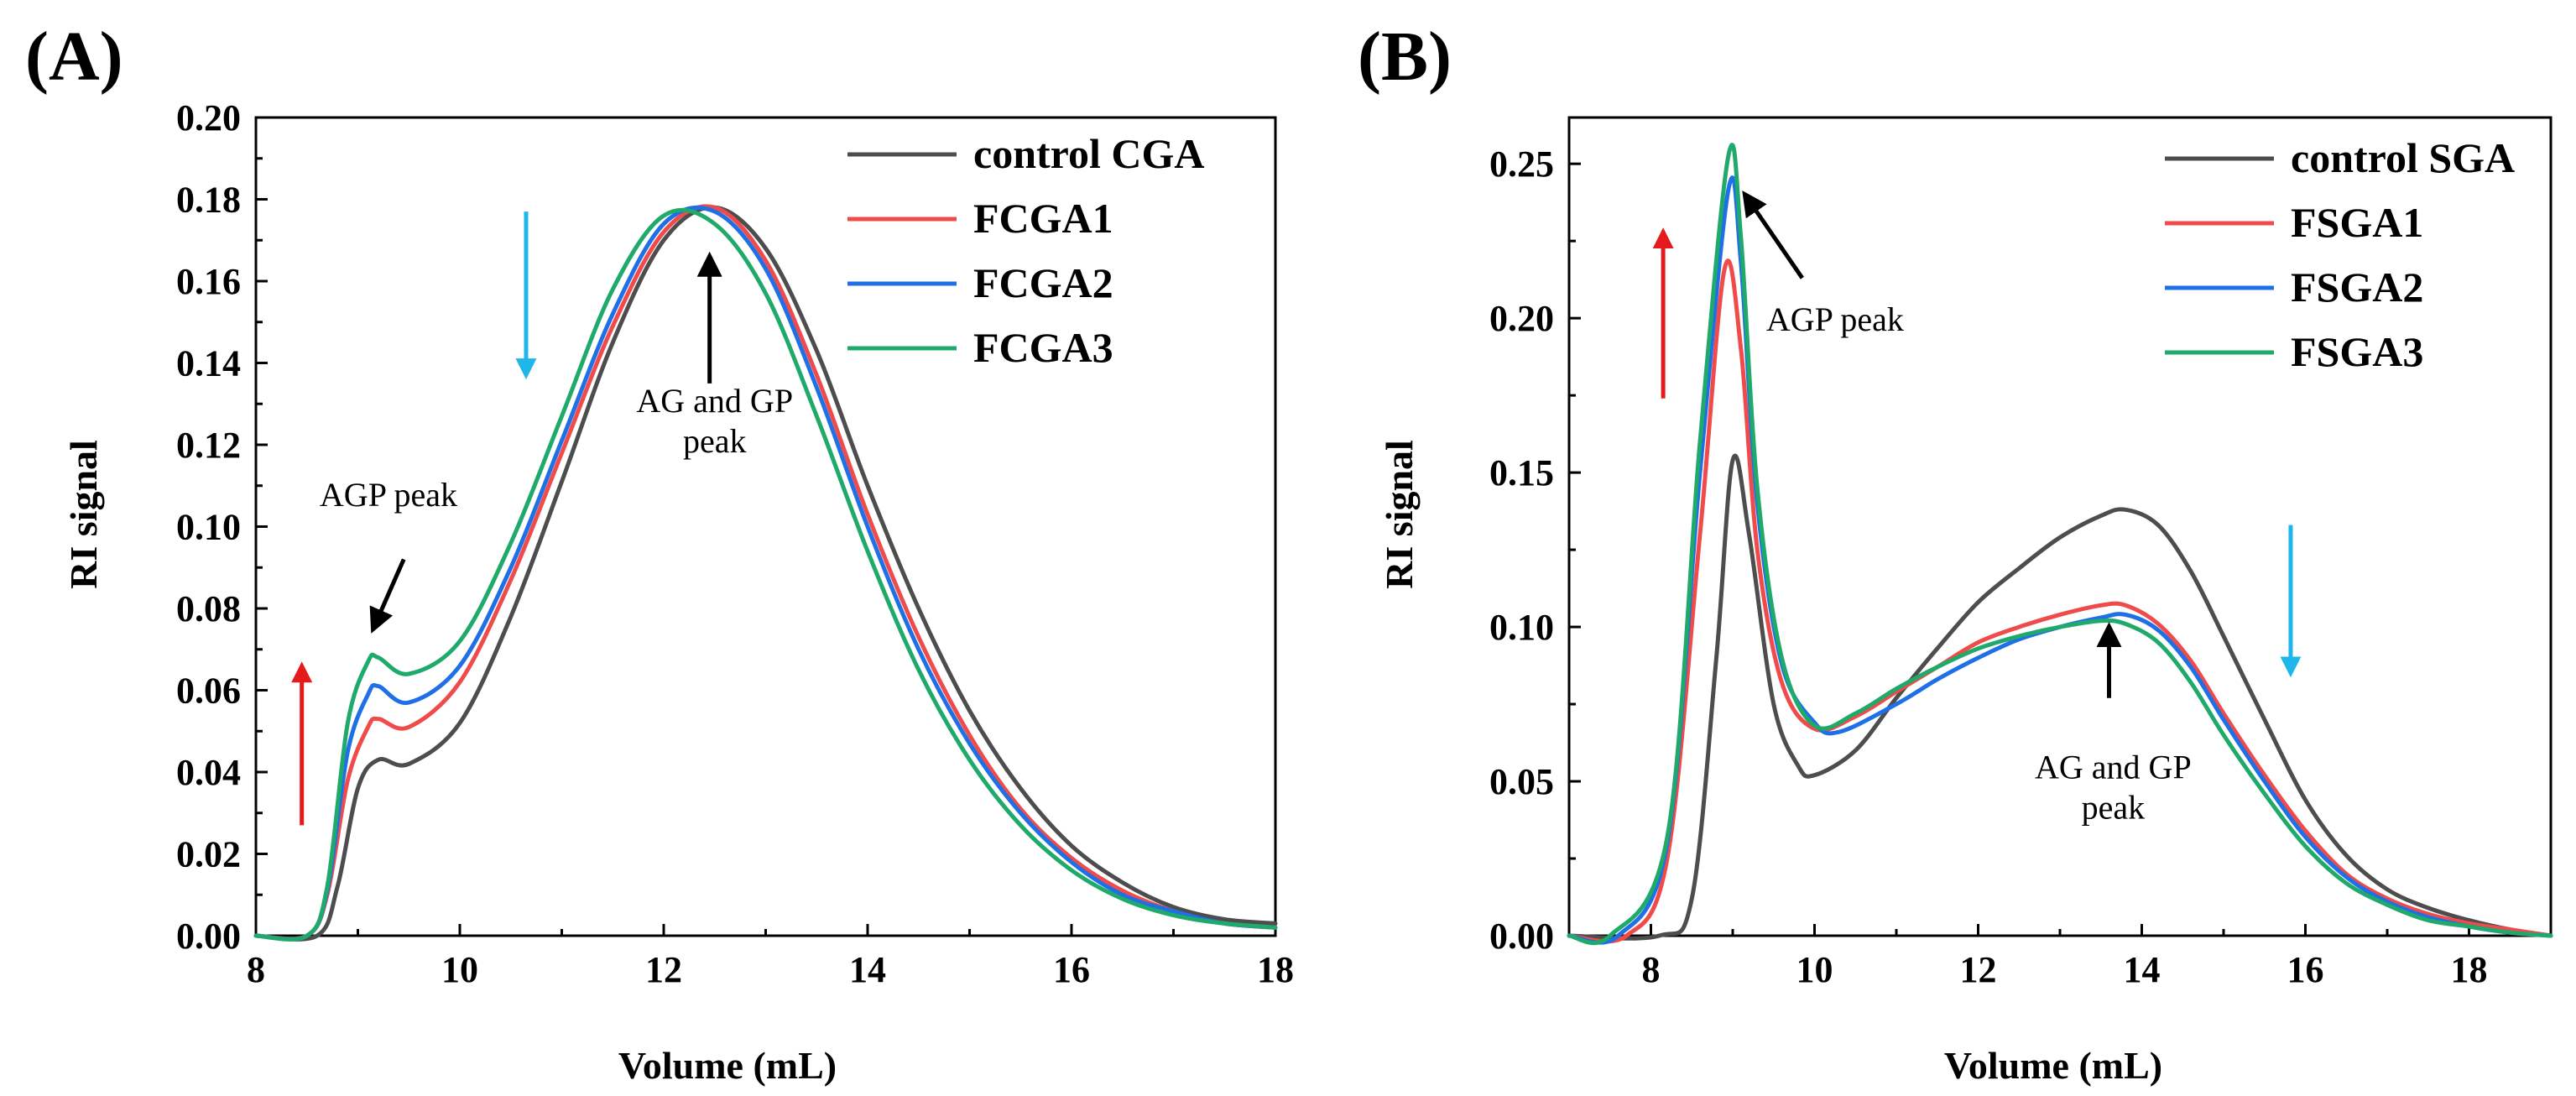 The image size is (2576, 1096). What do you see at coordinates (2357, 223) in the screenshot?
I see `legend-label: FSGA1` at bounding box center [2357, 223].